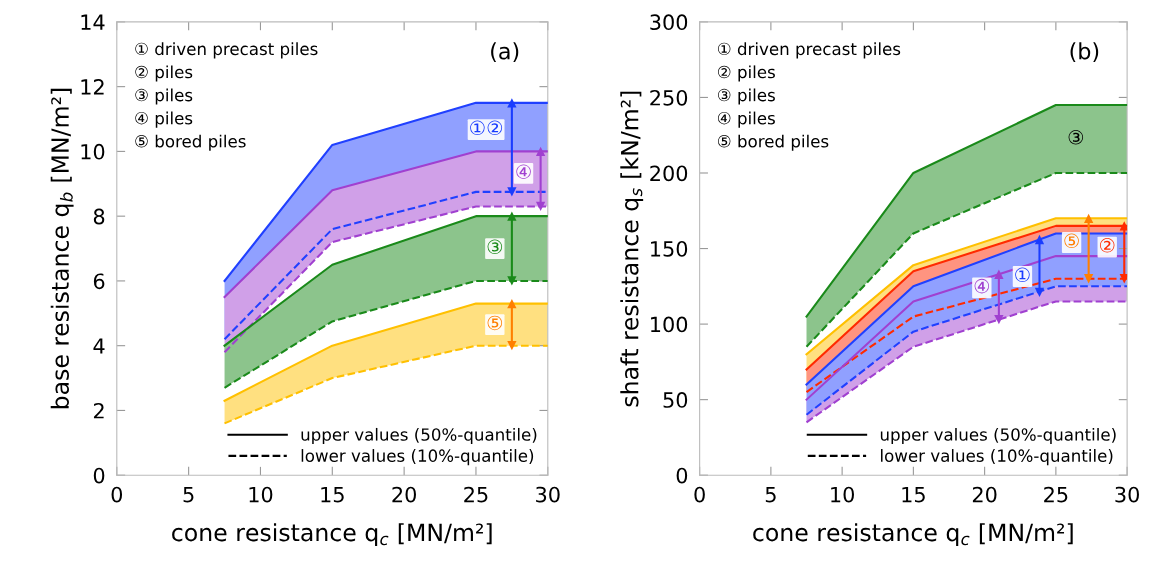 Image resolution: width=1168 pixels, height=576 pixels. Describe the element at coordinates (675, 400) in the screenshot. I see `y-tick-label: 50` at that location.